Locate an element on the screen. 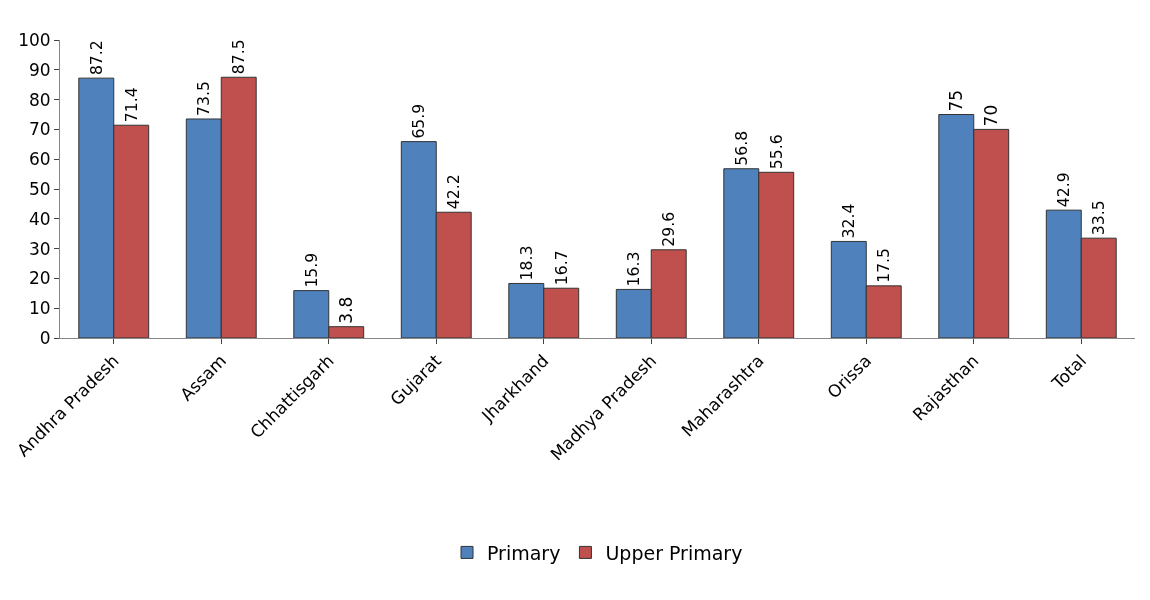  y-tick-label: 30 is located at coordinates (39, 248).